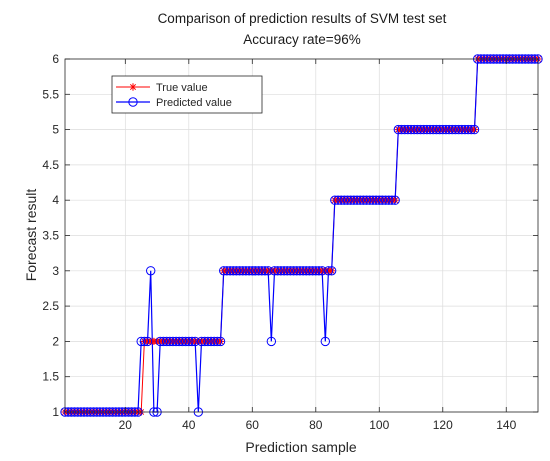 The height and width of the screenshot is (461, 550). I want to click on y-tick-label: 1.5, so click(50, 377).